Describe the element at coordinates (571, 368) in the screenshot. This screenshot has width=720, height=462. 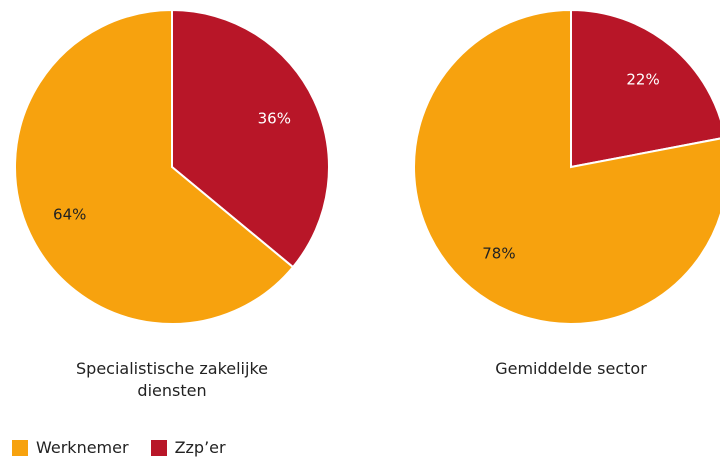
I see `chart-title: Gemiddelde sector` at that location.